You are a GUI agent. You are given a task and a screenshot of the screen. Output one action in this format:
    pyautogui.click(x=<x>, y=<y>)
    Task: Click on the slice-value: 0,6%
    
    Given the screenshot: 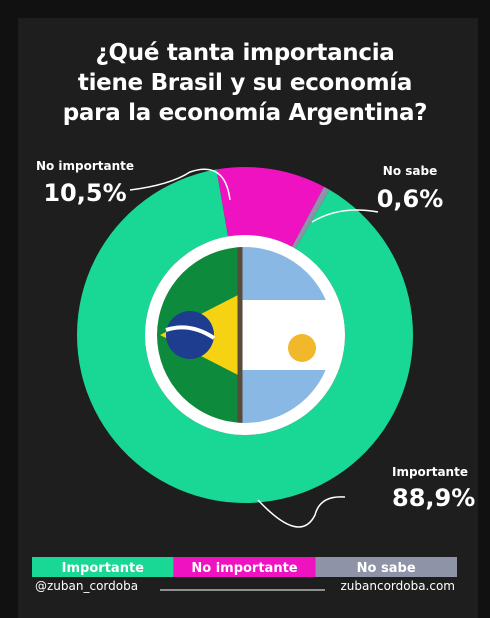 What is the action you would take?
    pyautogui.click(x=410, y=199)
    